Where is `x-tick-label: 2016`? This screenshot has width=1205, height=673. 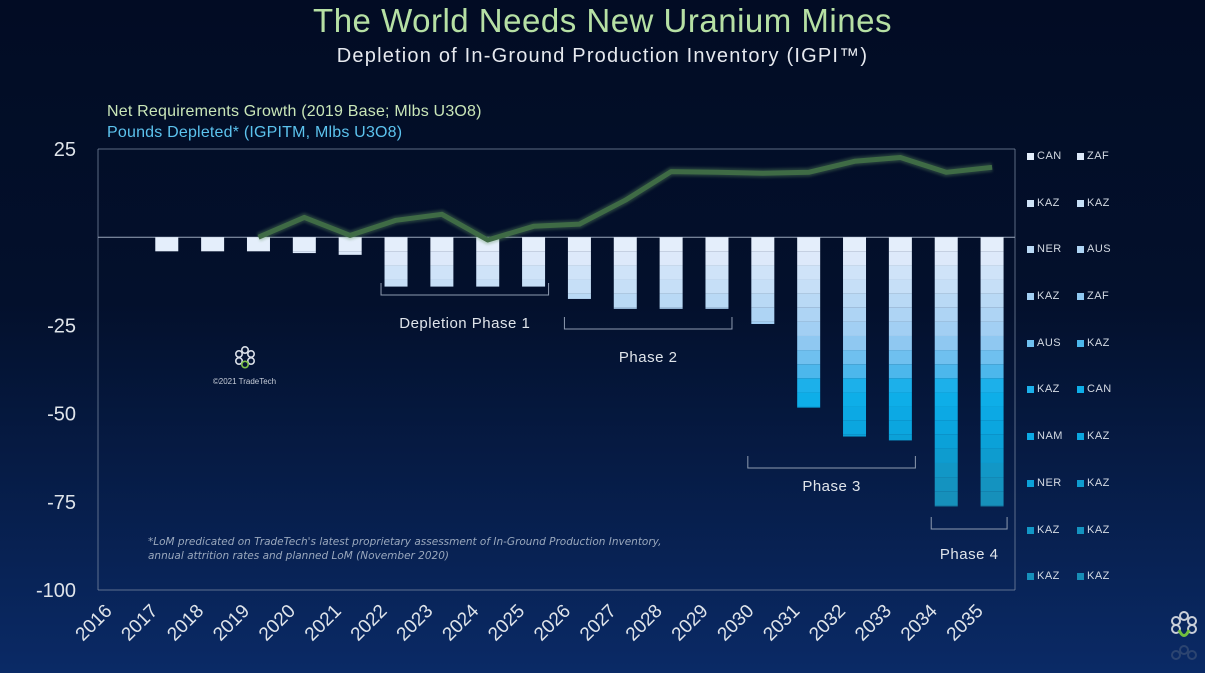
x-tick-label: 2016 is located at coordinates (94, 623).